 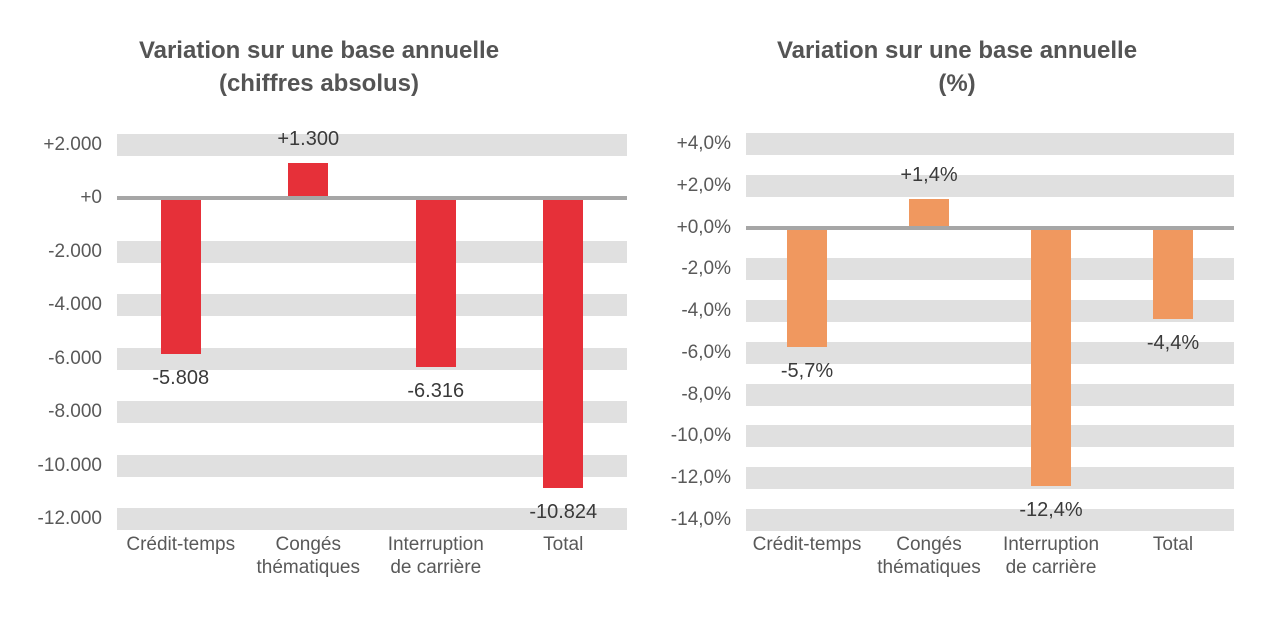 I want to click on bar-value-label: -6.316, so click(x=436, y=391).